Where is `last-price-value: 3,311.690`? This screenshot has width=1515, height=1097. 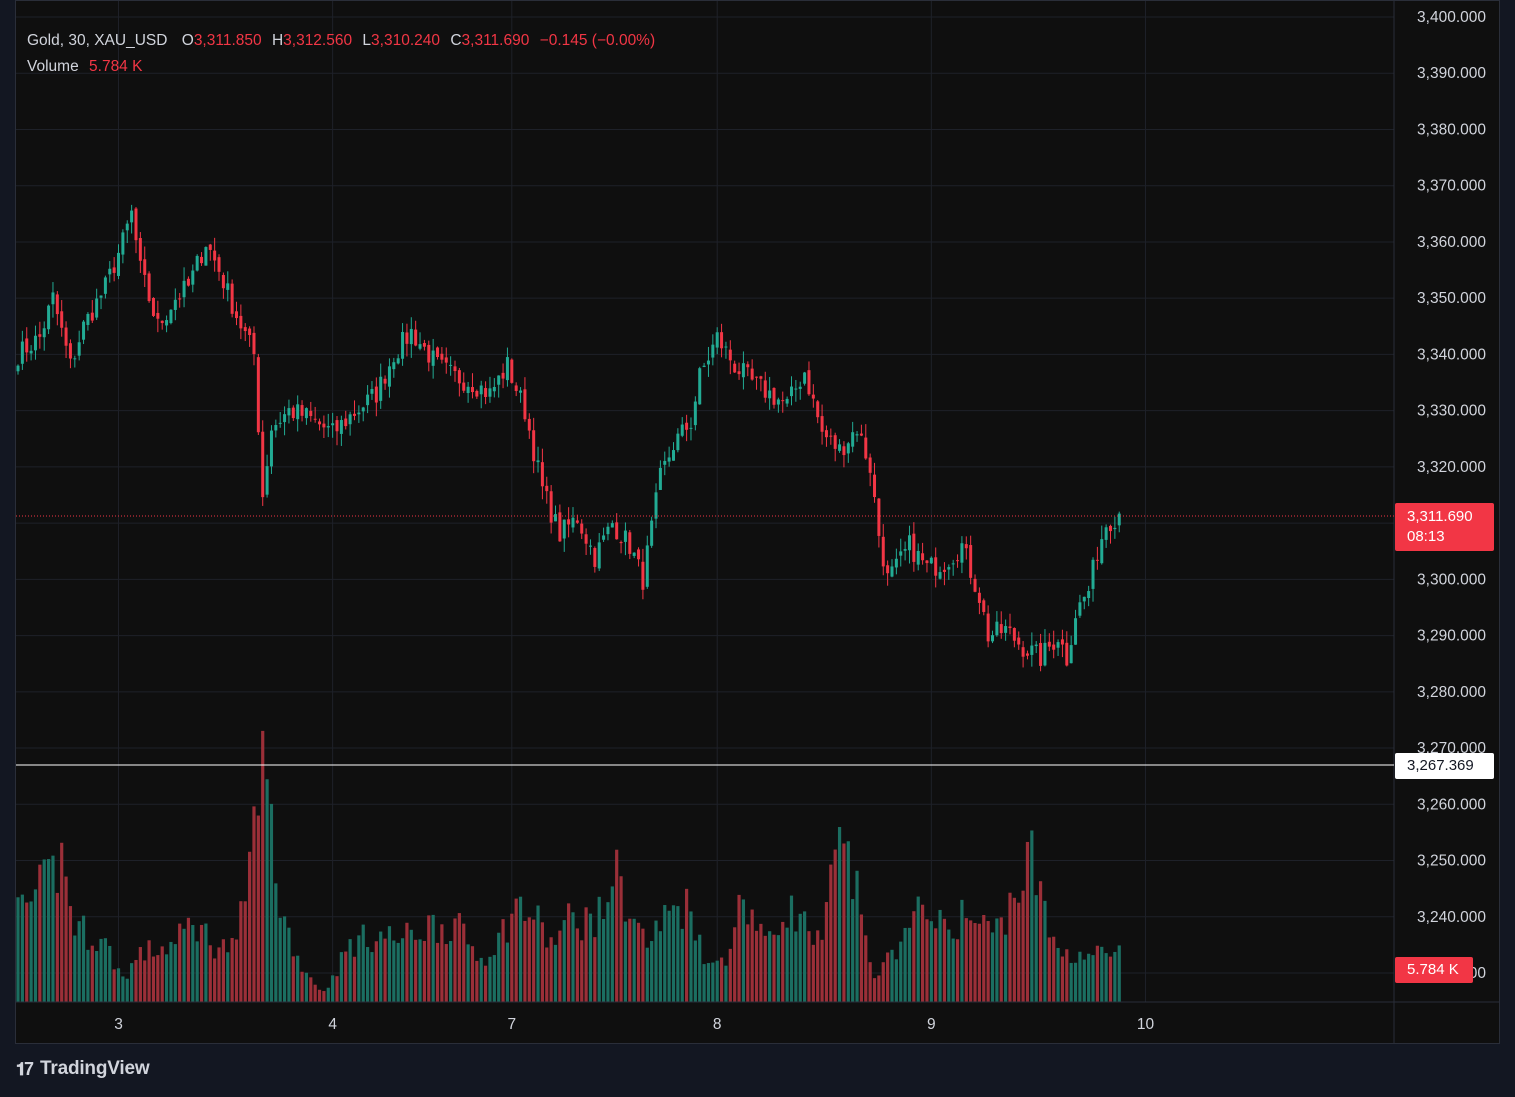
last-price-value: 3,311.690 is located at coordinates (1440, 516).